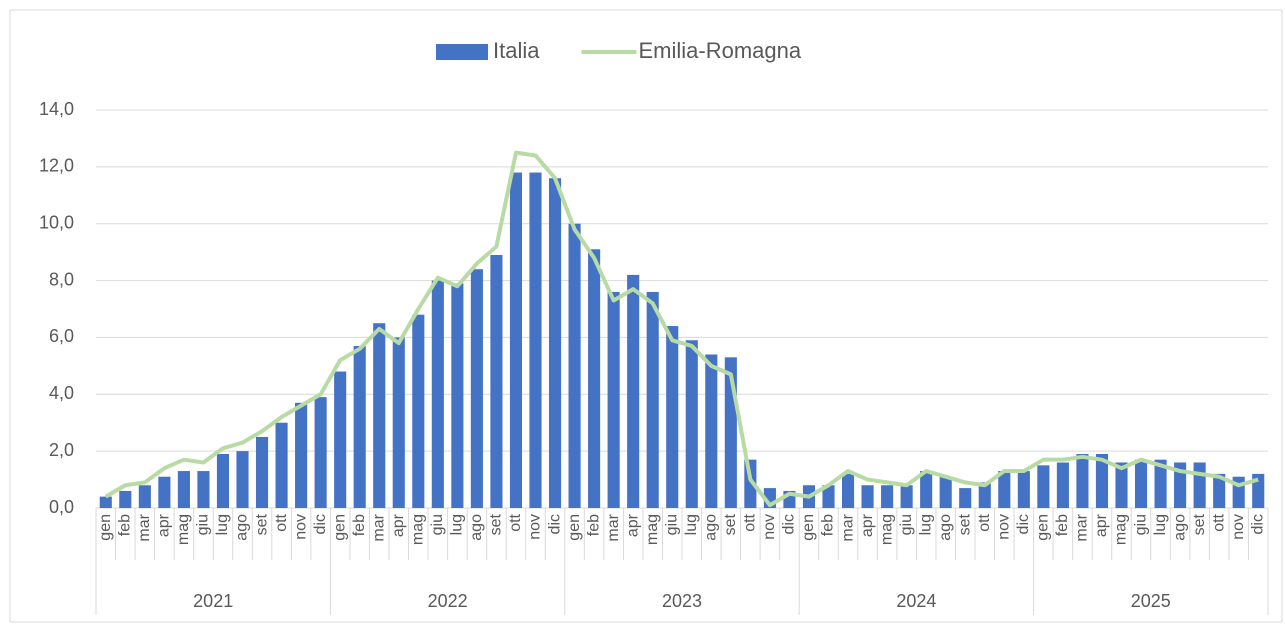 The height and width of the screenshot is (624, 1285). Describe the element at coordinates (61, 450) in the screenshot. I see `y-tick-label: 2,0` at that location.